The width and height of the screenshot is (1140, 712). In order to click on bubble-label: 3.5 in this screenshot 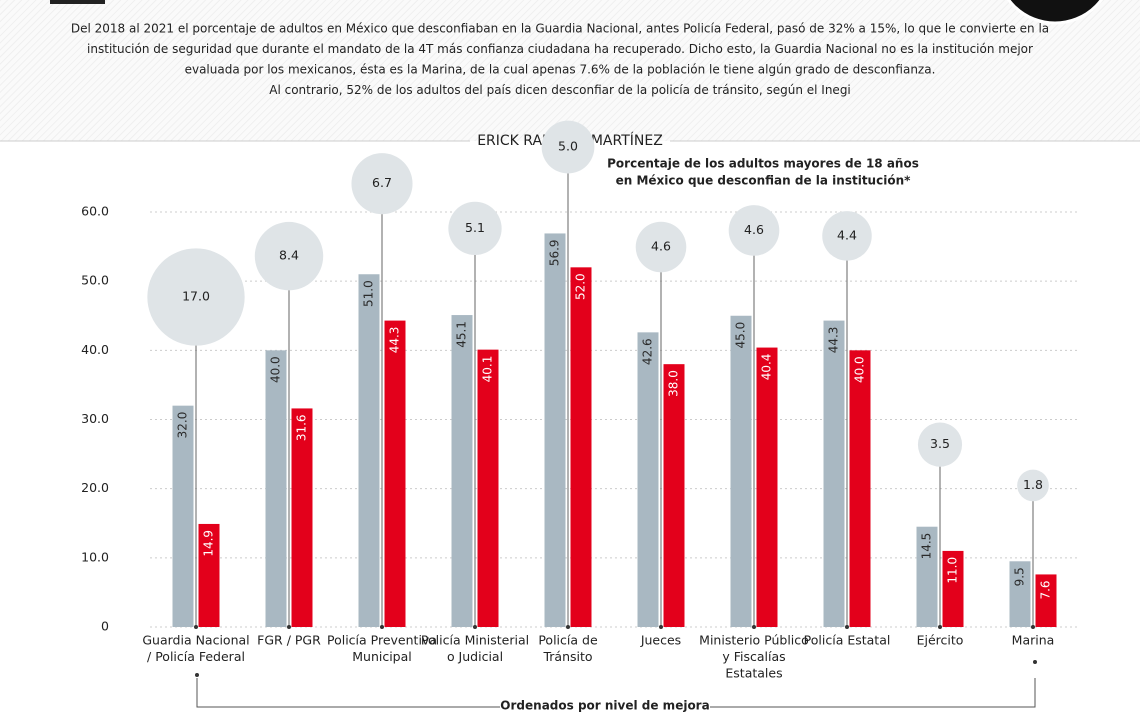, I will do `click(940, 443)`.